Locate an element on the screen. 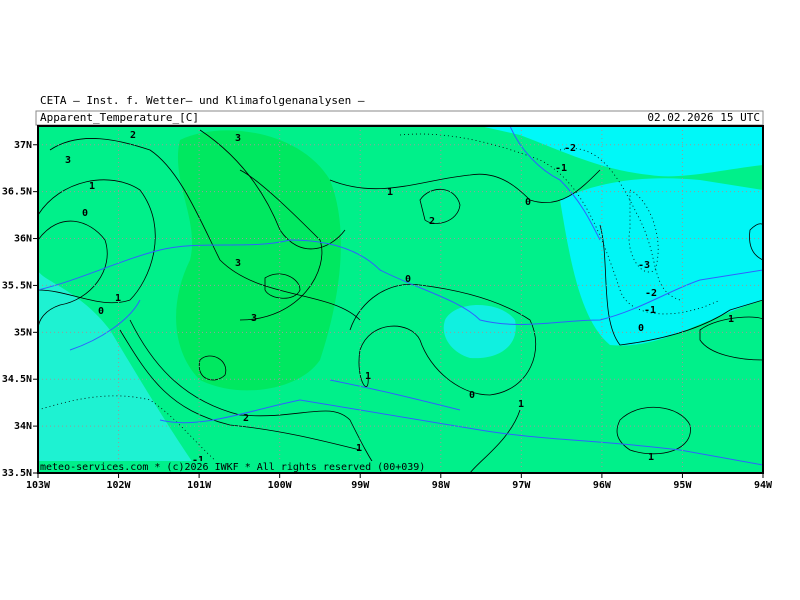 This screenshot has height=600, width=800. field-mild is located at coordinates (681, 425).